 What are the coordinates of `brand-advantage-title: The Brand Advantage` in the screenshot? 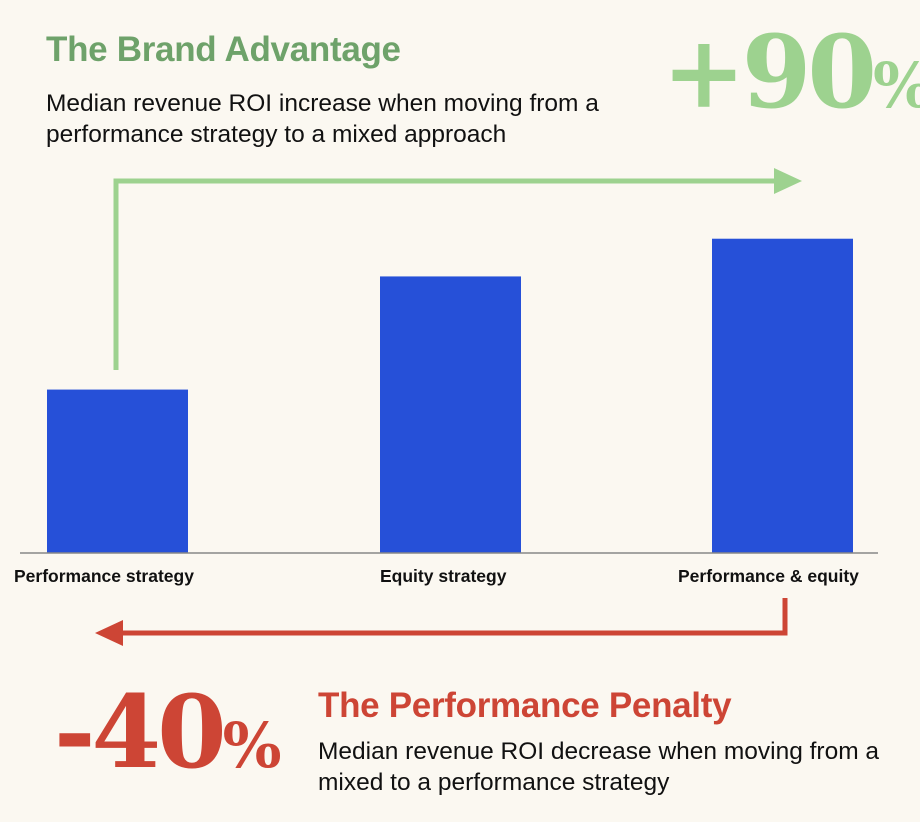 It's located at (223, 49).